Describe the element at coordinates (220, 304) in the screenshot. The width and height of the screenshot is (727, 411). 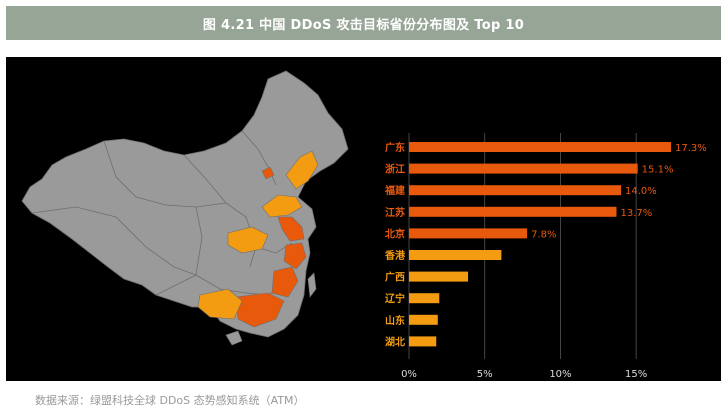
I see `map-province-guangxi` at that location.